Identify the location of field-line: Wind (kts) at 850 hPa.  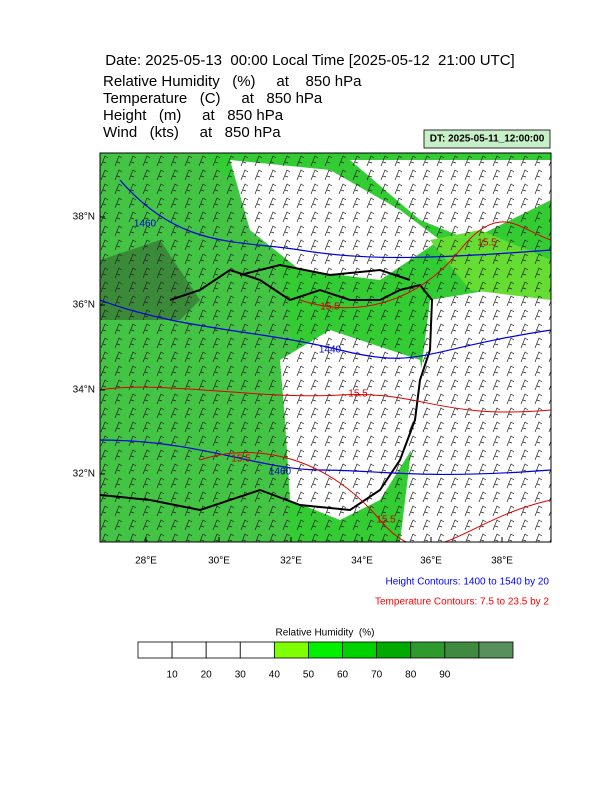
(192, 132).